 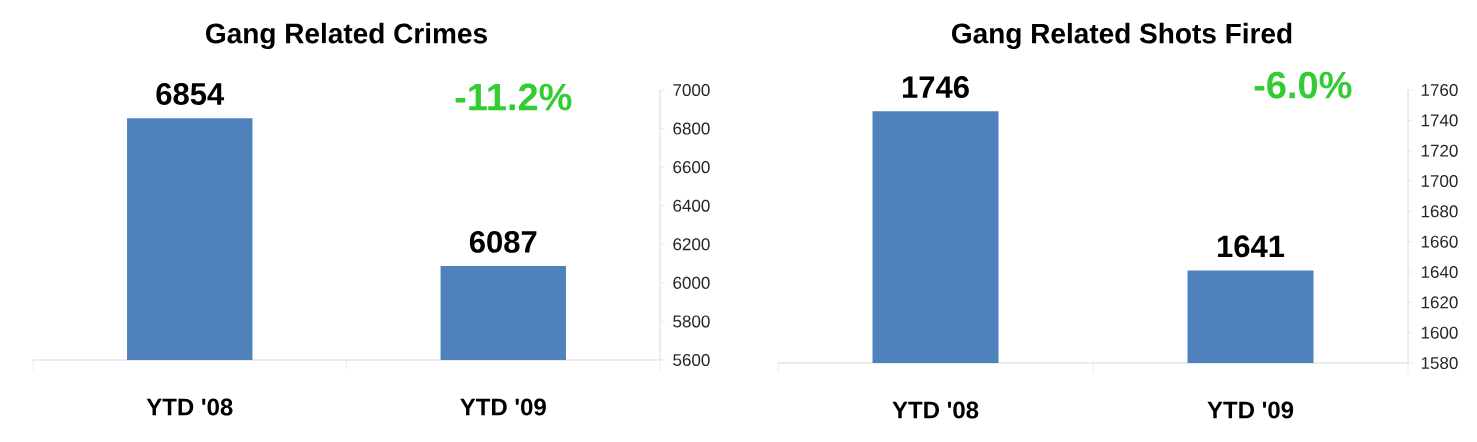 I want to click on y-tick-label: 6200, so click(x=691, y=244).